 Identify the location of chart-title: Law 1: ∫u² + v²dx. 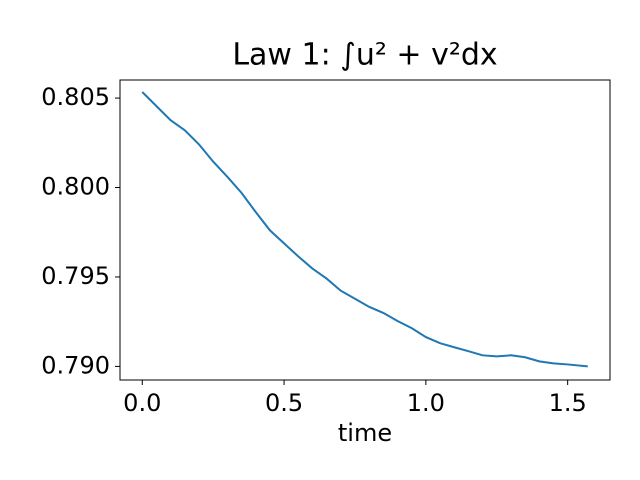
(364, 55).